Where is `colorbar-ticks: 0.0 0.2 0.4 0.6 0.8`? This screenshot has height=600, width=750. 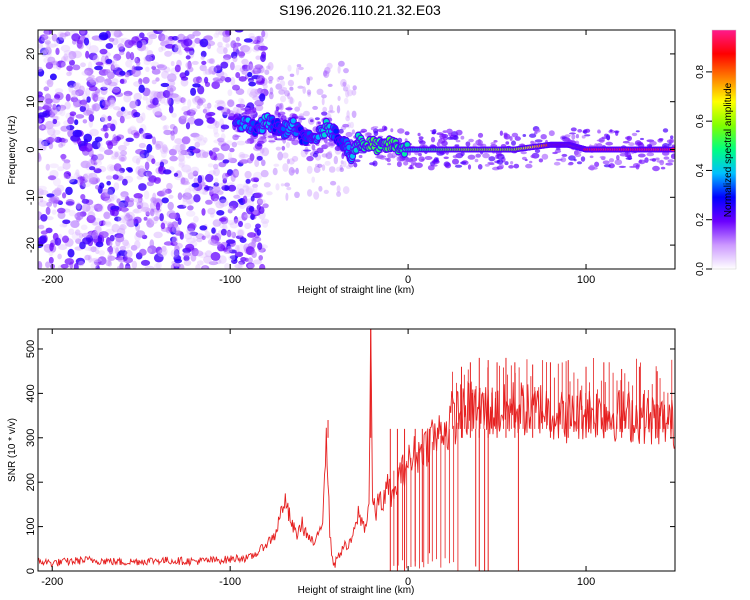
colorbar-ticks: 0.0 0.2 0.4 0.6 0.8 is located at coordinates (703, 170).